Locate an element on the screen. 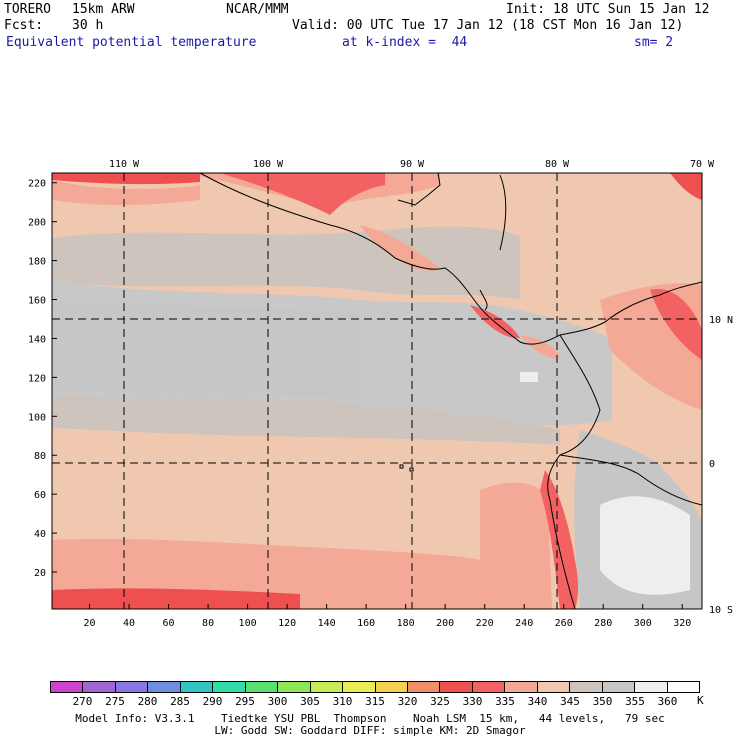 This screenshot has height=740, width=740. field-name: Equivalent potential temperature is located at coordinates (131, 42).